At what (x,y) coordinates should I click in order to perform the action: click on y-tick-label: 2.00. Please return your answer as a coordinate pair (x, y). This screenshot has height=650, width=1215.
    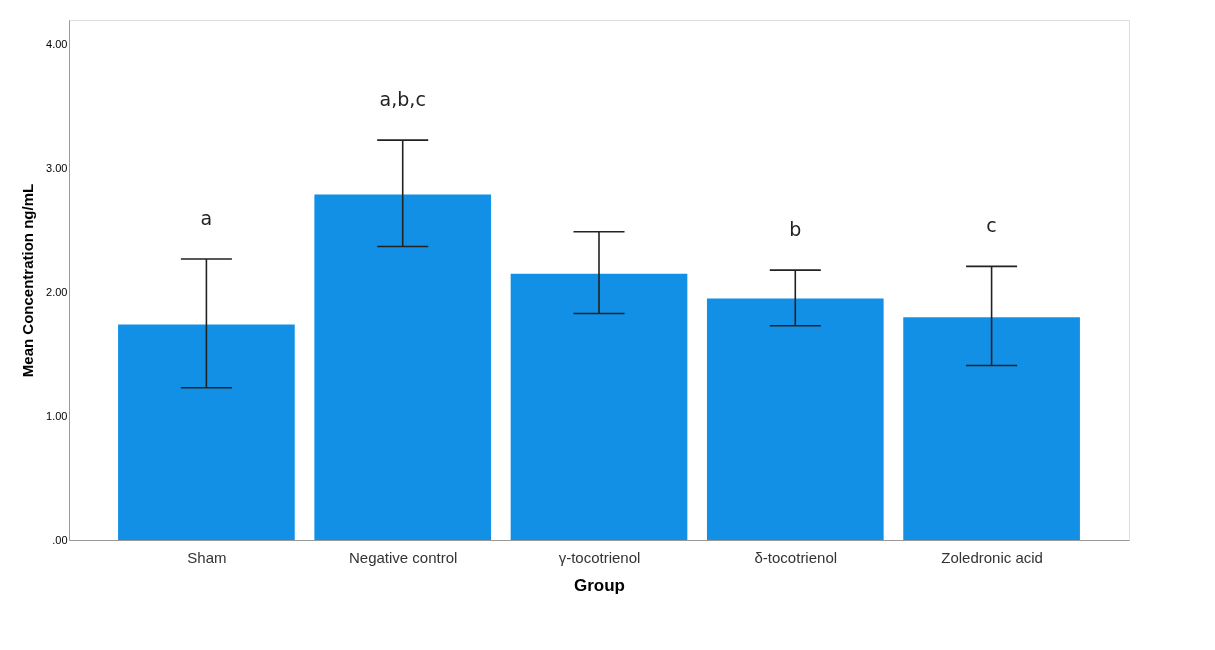
    Looking at the image, I should click on (57, 291).